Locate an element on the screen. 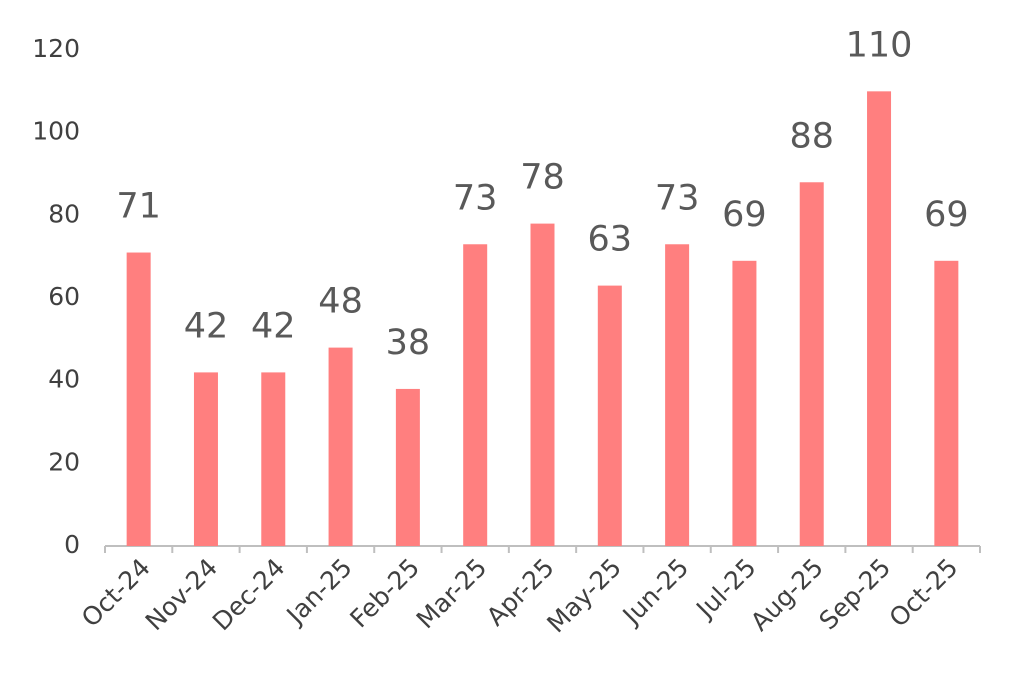 This screenshot has height=695, width=1030. y-tick-label: 100 is located at coordinates (56, 131).